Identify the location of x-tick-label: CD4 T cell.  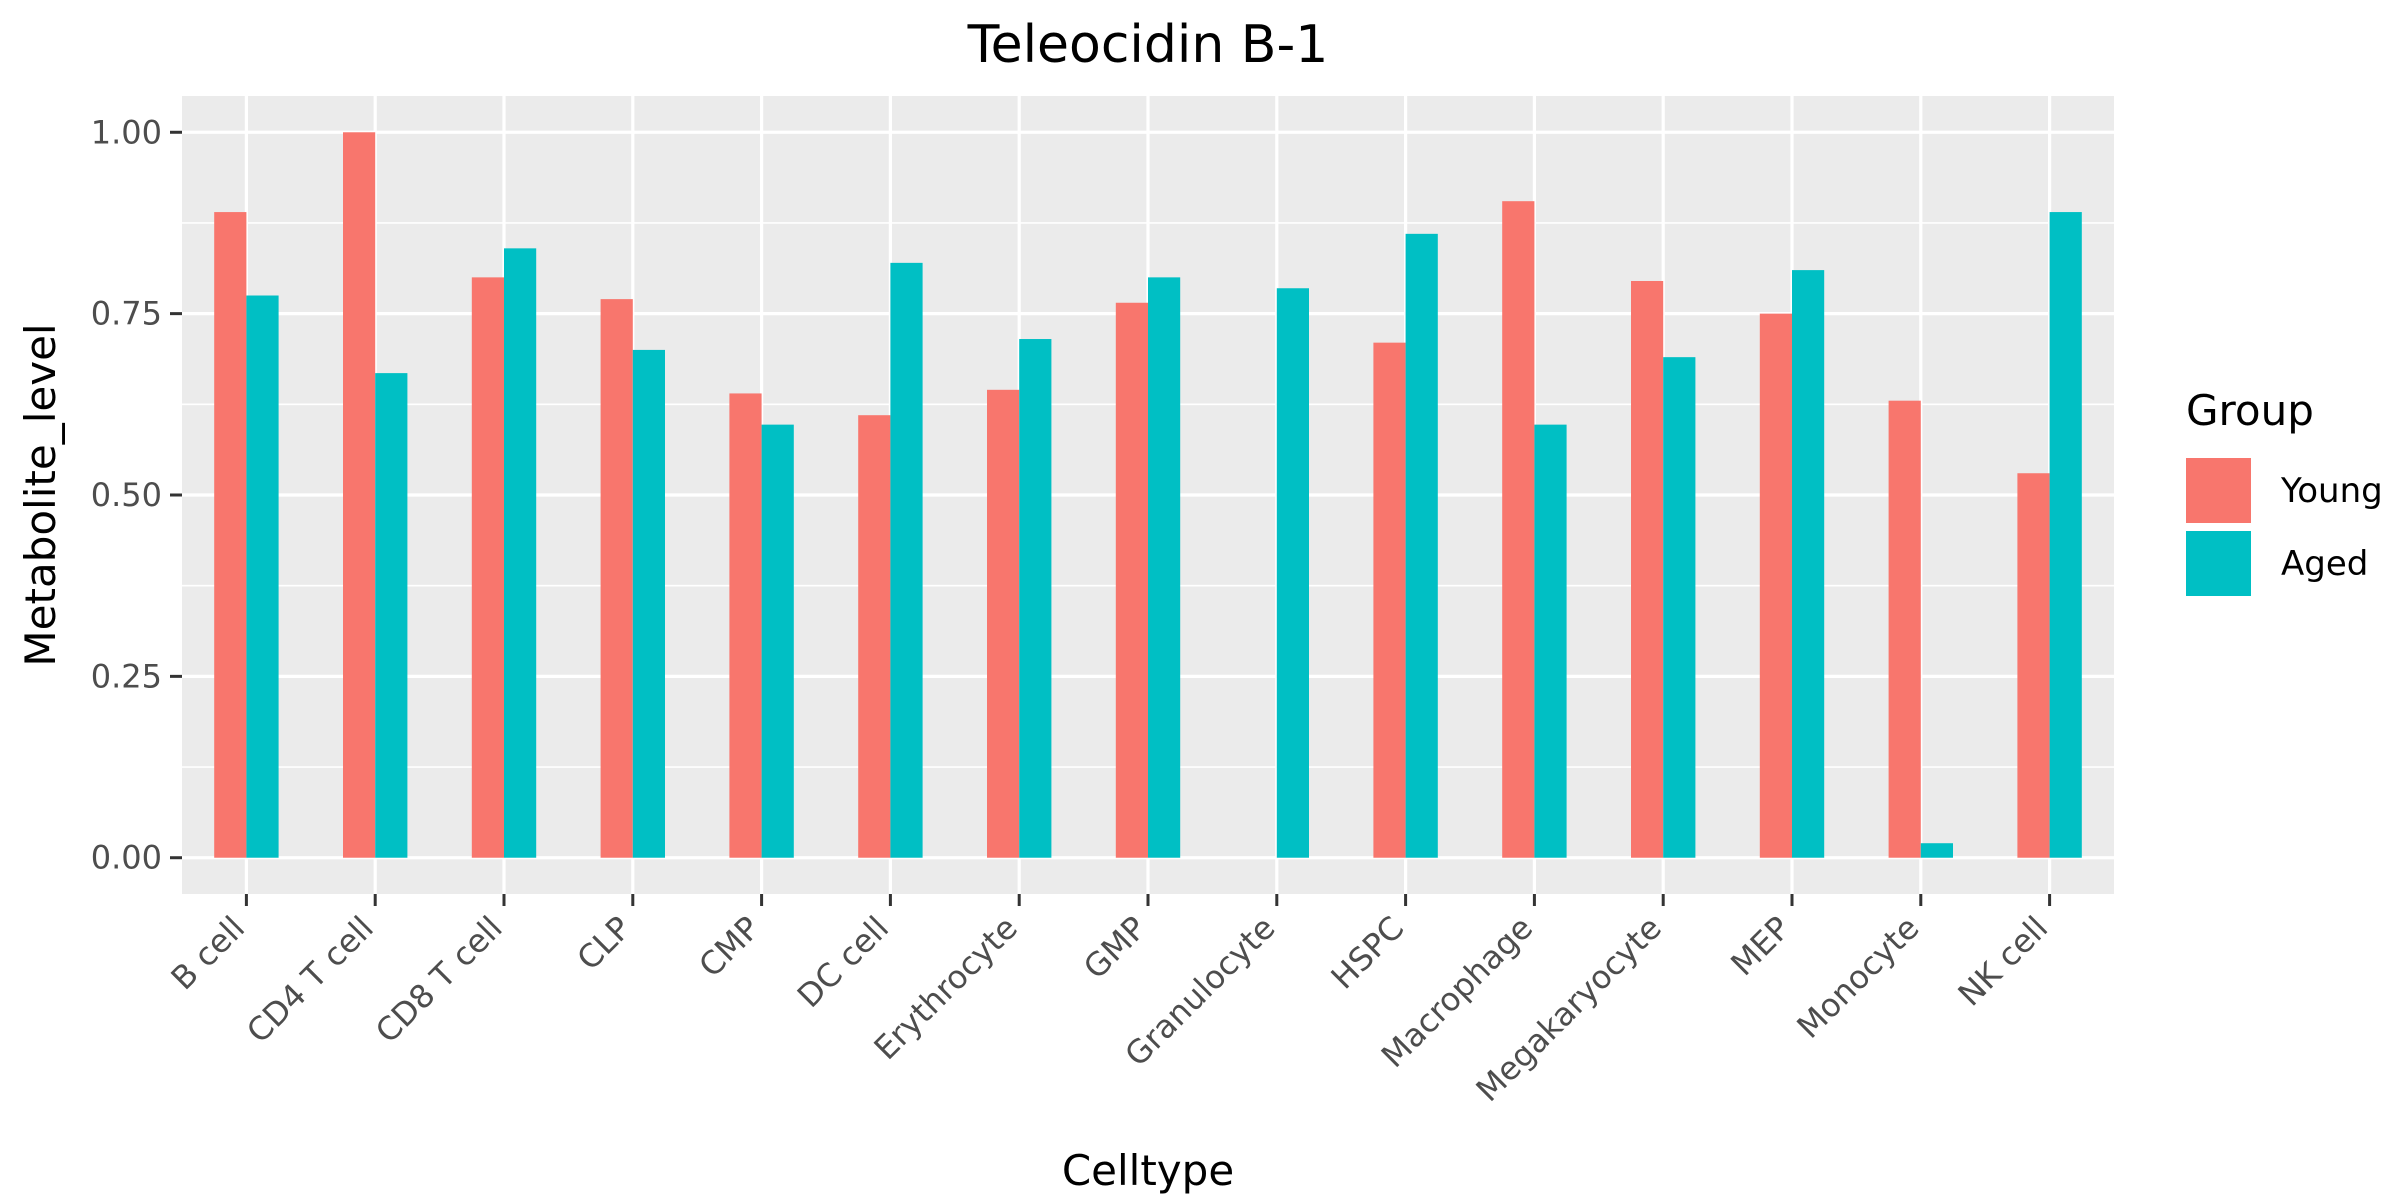
(310, 980).